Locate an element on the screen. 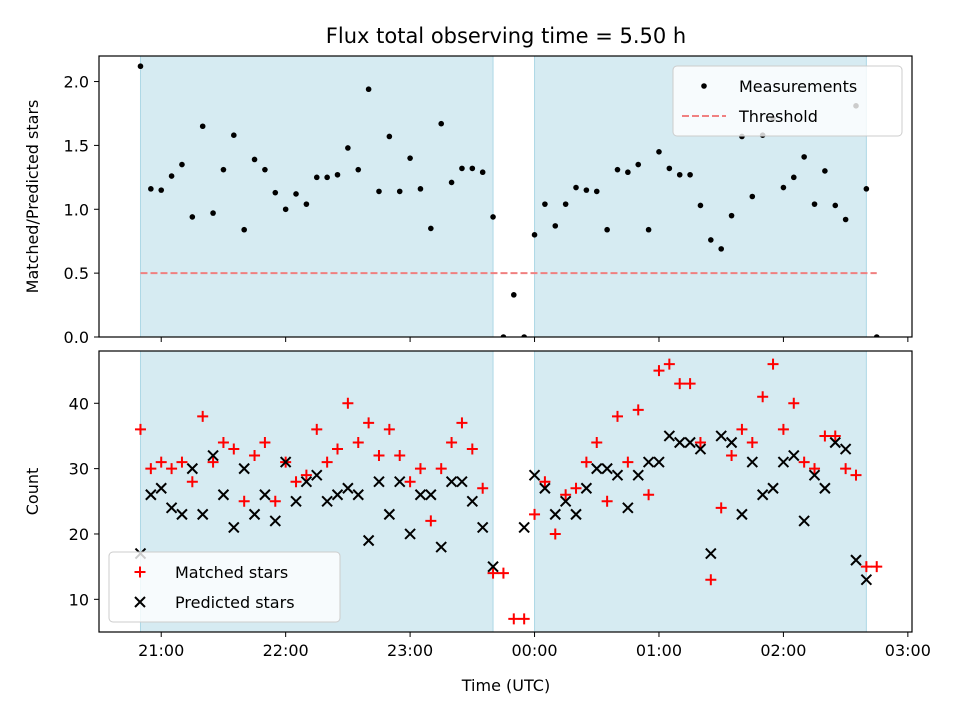  y-tick-label: 30 is located at coordinates (79, 469).